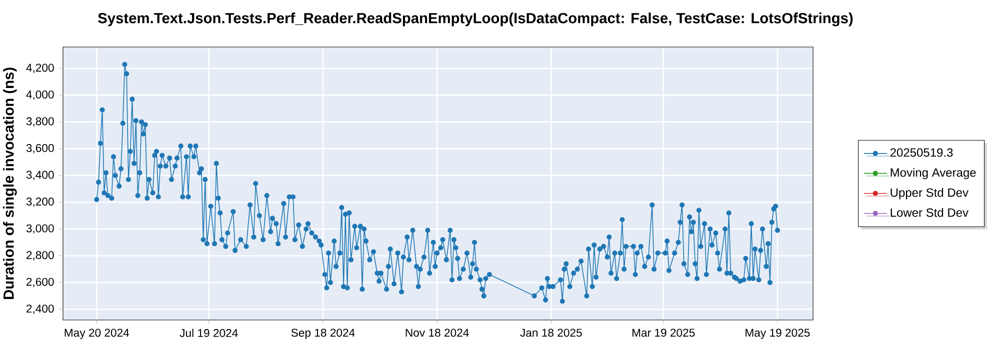  I want to click on y-tick-label: 3,400, so click(40, 175).